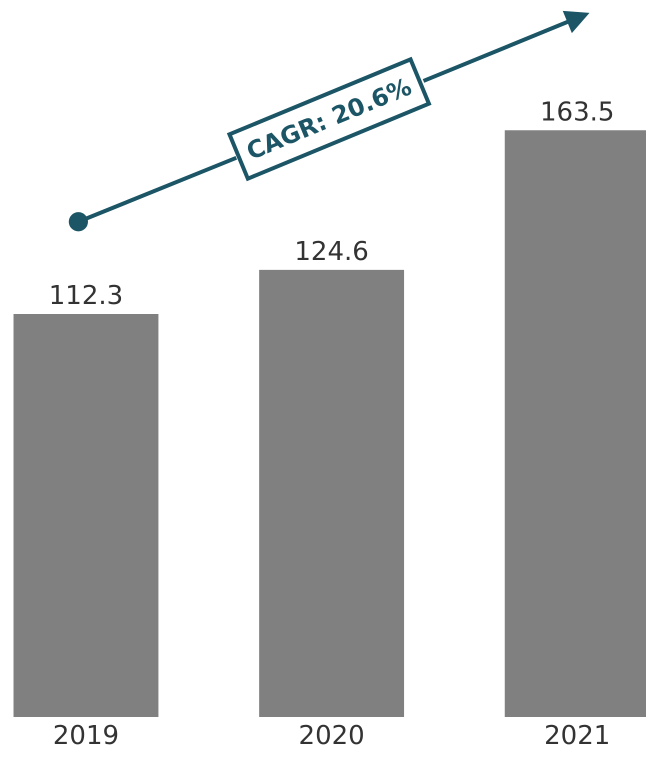  What do you see at coordinates (331, 251) in the screenshot?
I see `data-label: 124.6` at bounding box center [331, 251].